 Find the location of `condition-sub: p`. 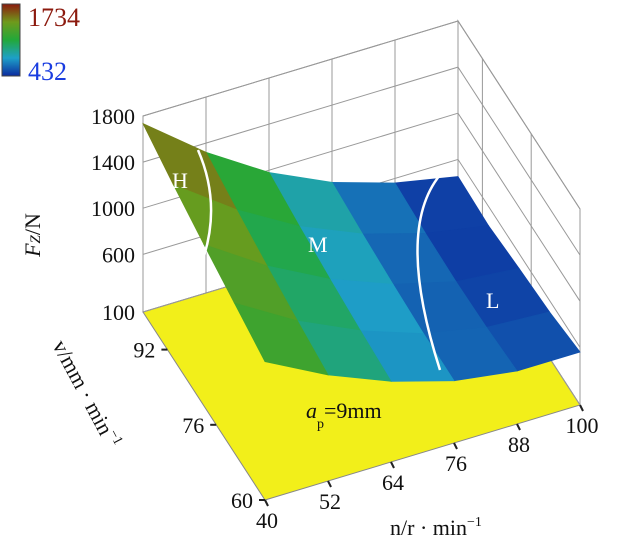

condition-sub: p is located at coordinates (320, 424).